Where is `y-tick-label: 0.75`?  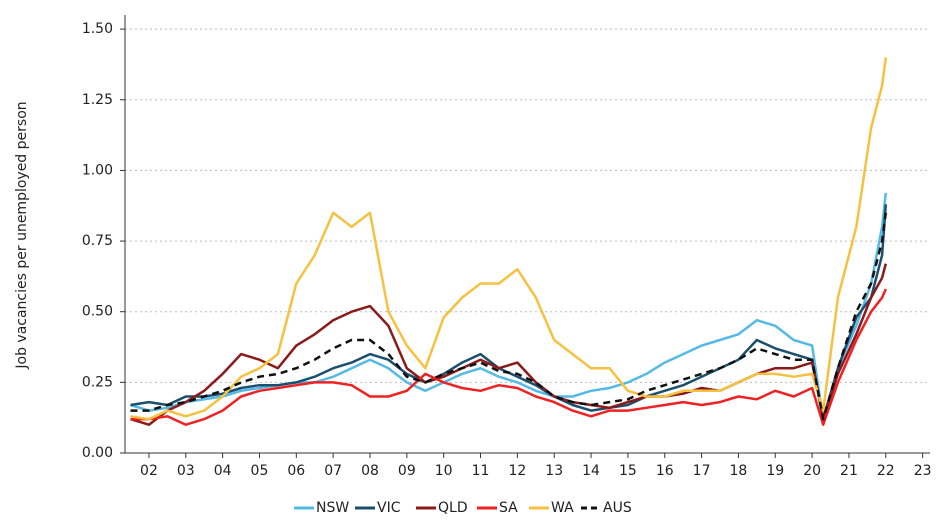
y-tick-label: 0.75 is located at coordinates (97, 241).